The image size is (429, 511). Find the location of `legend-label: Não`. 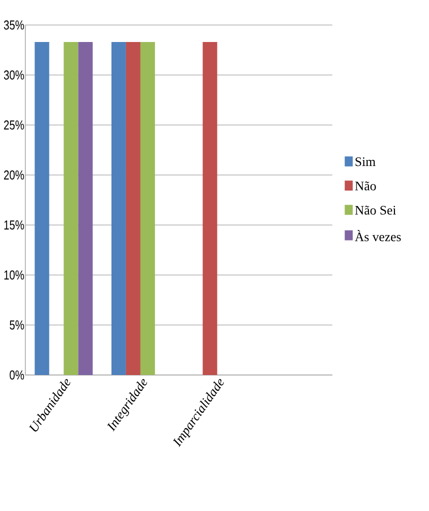

legend-label: Não is located at coordinates (365, 185).